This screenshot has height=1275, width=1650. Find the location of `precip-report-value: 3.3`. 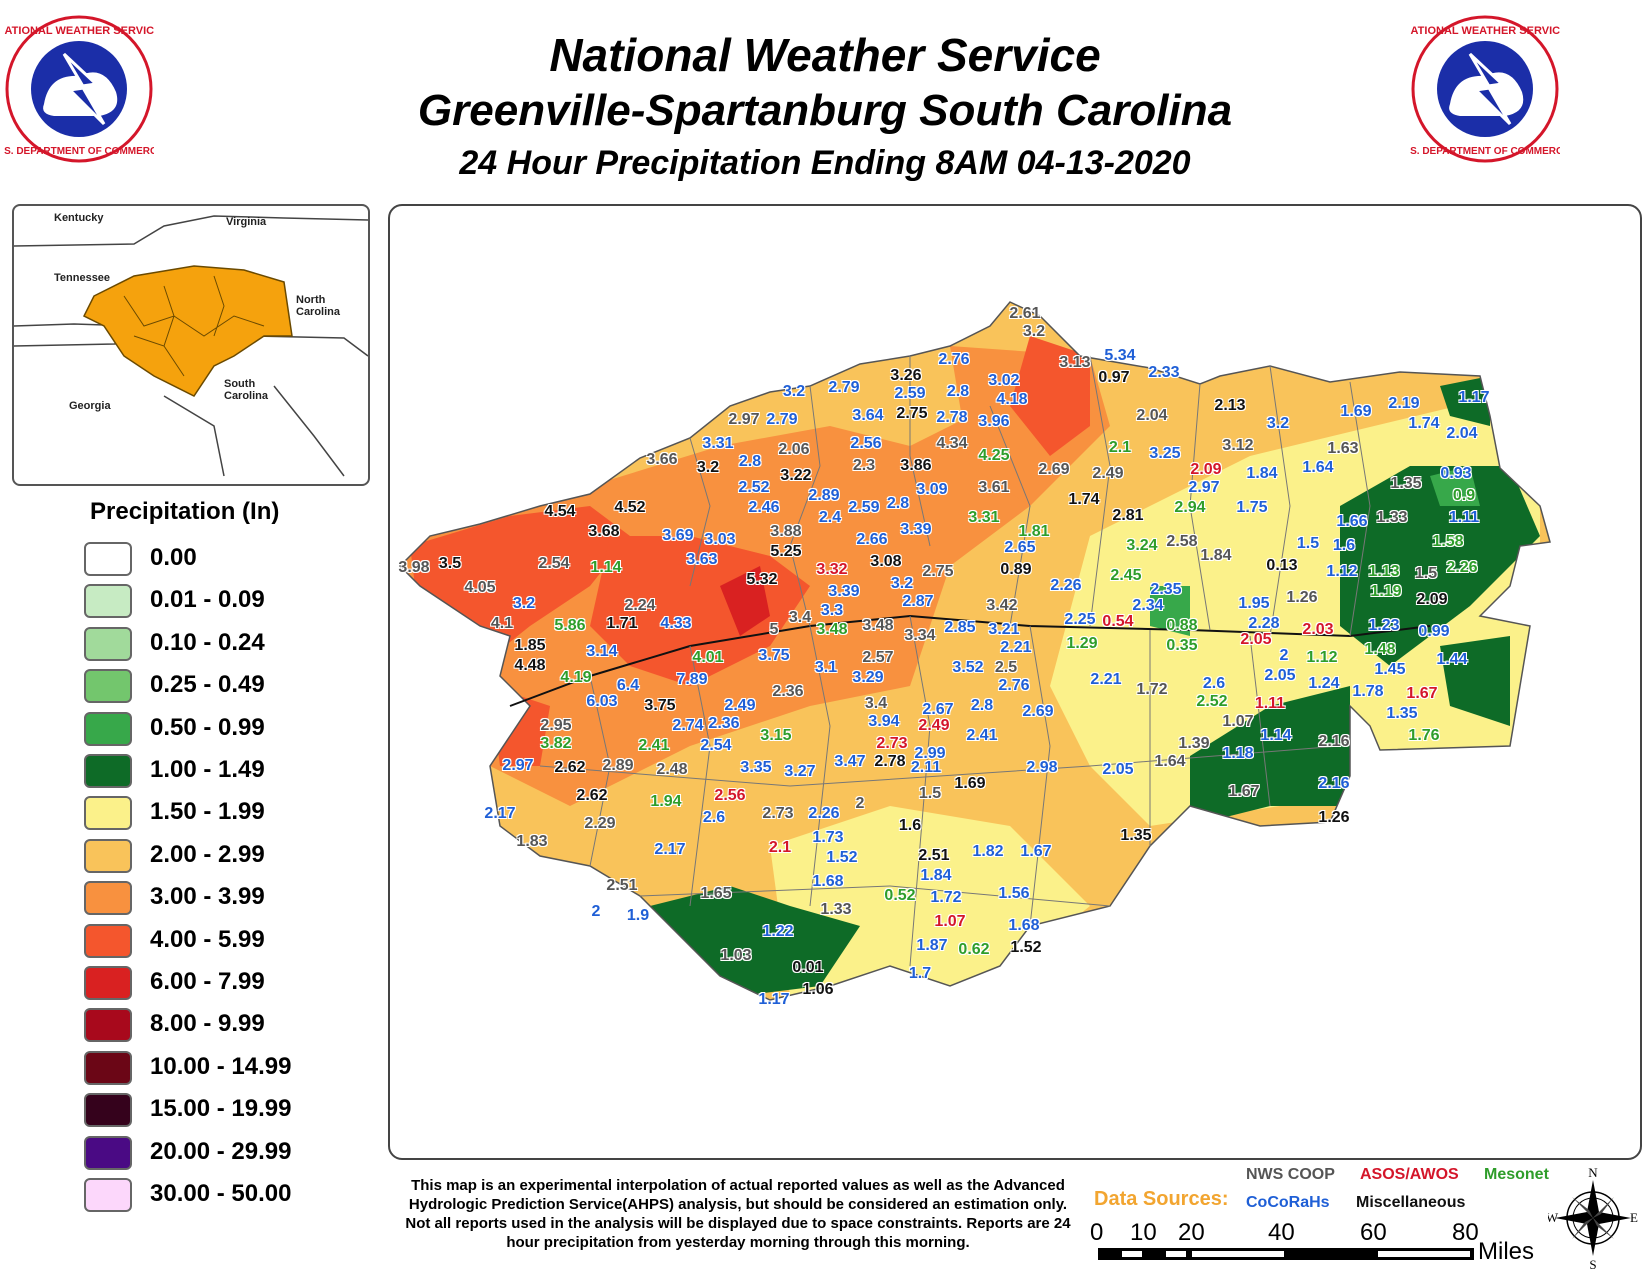

precip-report-value: 3.3 is located at coordinates (832, 610).